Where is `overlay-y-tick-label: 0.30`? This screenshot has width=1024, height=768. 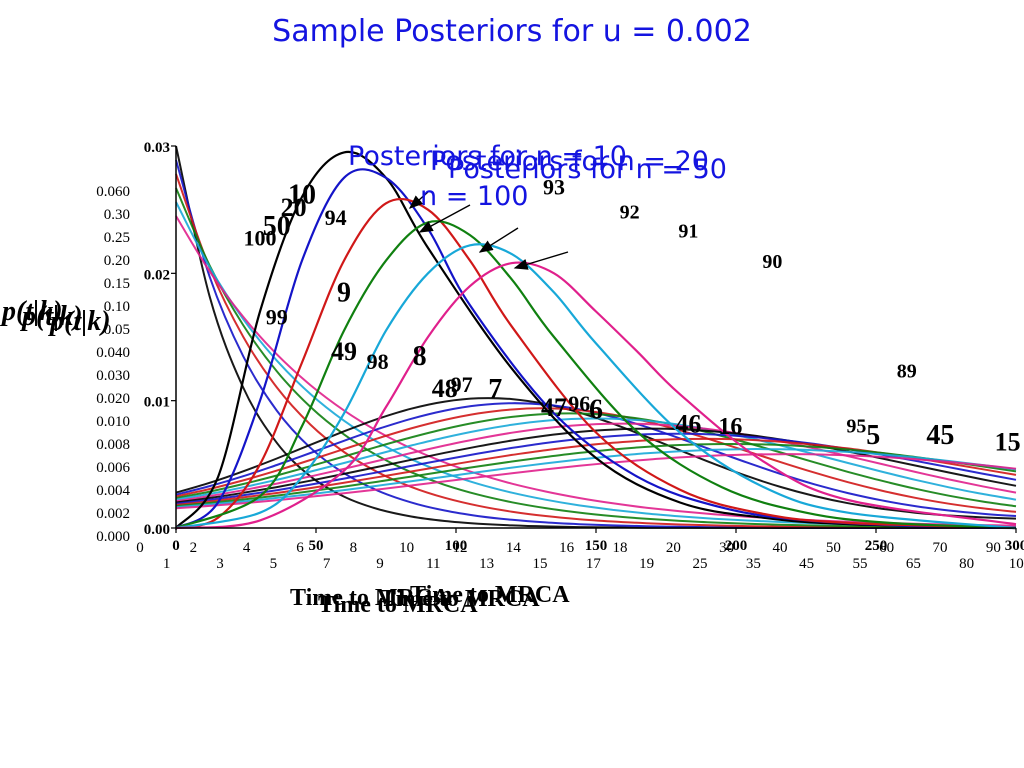
overlay-y-tick-label: 0.30 is located at coordinates (117, 215).